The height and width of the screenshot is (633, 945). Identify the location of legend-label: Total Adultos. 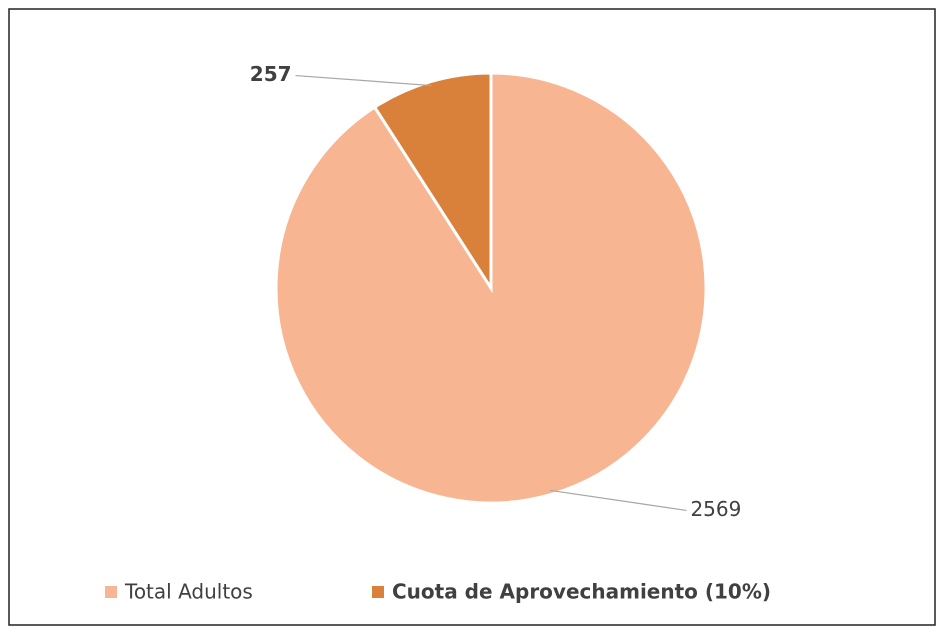
(188, 592).